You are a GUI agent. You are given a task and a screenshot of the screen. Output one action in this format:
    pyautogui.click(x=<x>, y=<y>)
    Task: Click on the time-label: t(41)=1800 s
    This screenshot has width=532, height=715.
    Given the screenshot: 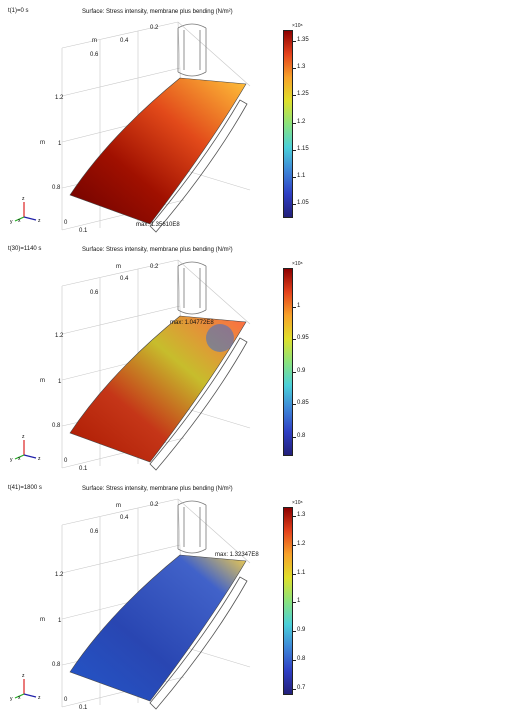 What is the action you would take?
    pyautogui.click(x=25, y=488)
    